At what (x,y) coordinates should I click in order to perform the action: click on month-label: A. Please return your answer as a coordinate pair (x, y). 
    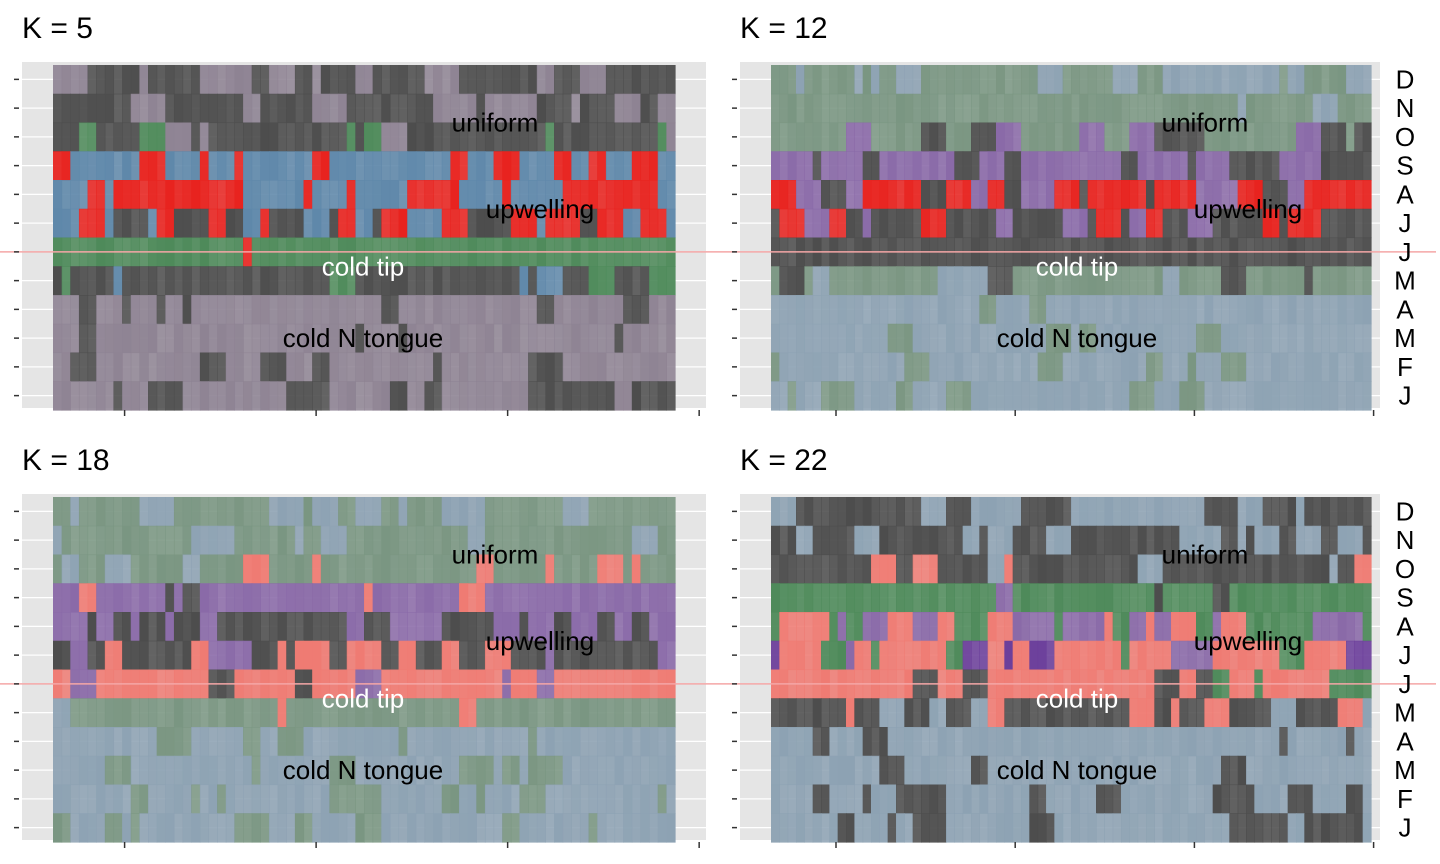
    Looking at the image, I should click on (1405, 741).